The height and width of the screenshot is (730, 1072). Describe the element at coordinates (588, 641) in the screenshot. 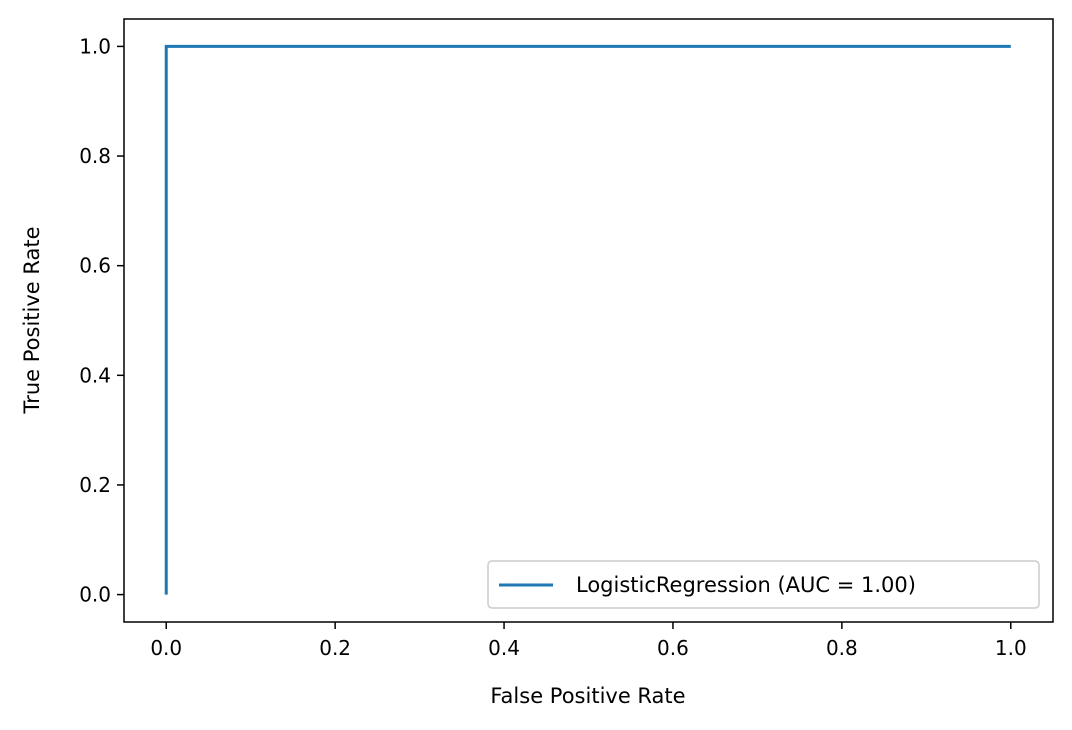

I see `x-axis-ticks: 0.0 0.2 0.4 0.6 0.8 1.0` at that location.